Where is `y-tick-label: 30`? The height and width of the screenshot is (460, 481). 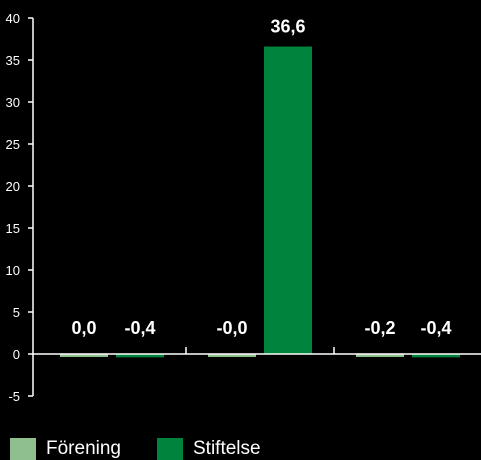 y-tick-label: 30 is located at coordinates (13, 102).